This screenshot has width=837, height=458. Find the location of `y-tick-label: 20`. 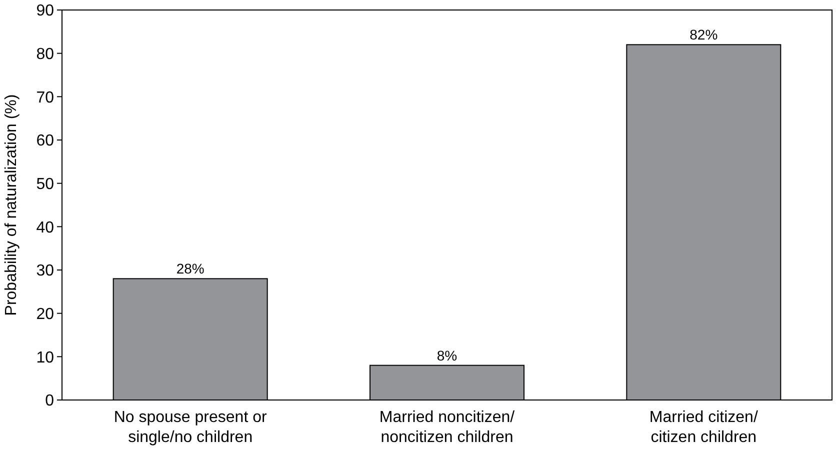

y-tick-label: 20 is located at coordinates (45, 314).